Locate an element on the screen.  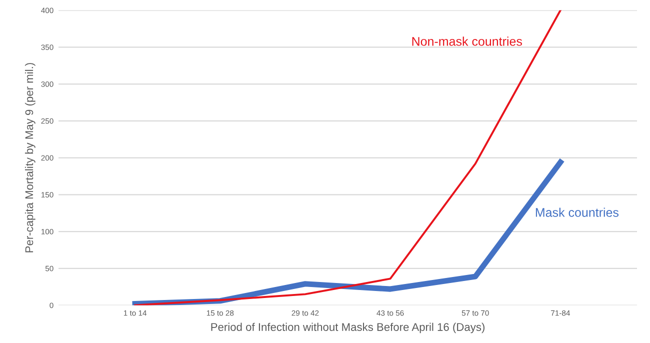
series-label: Non-mask countries is located at coordinates (467, 41).